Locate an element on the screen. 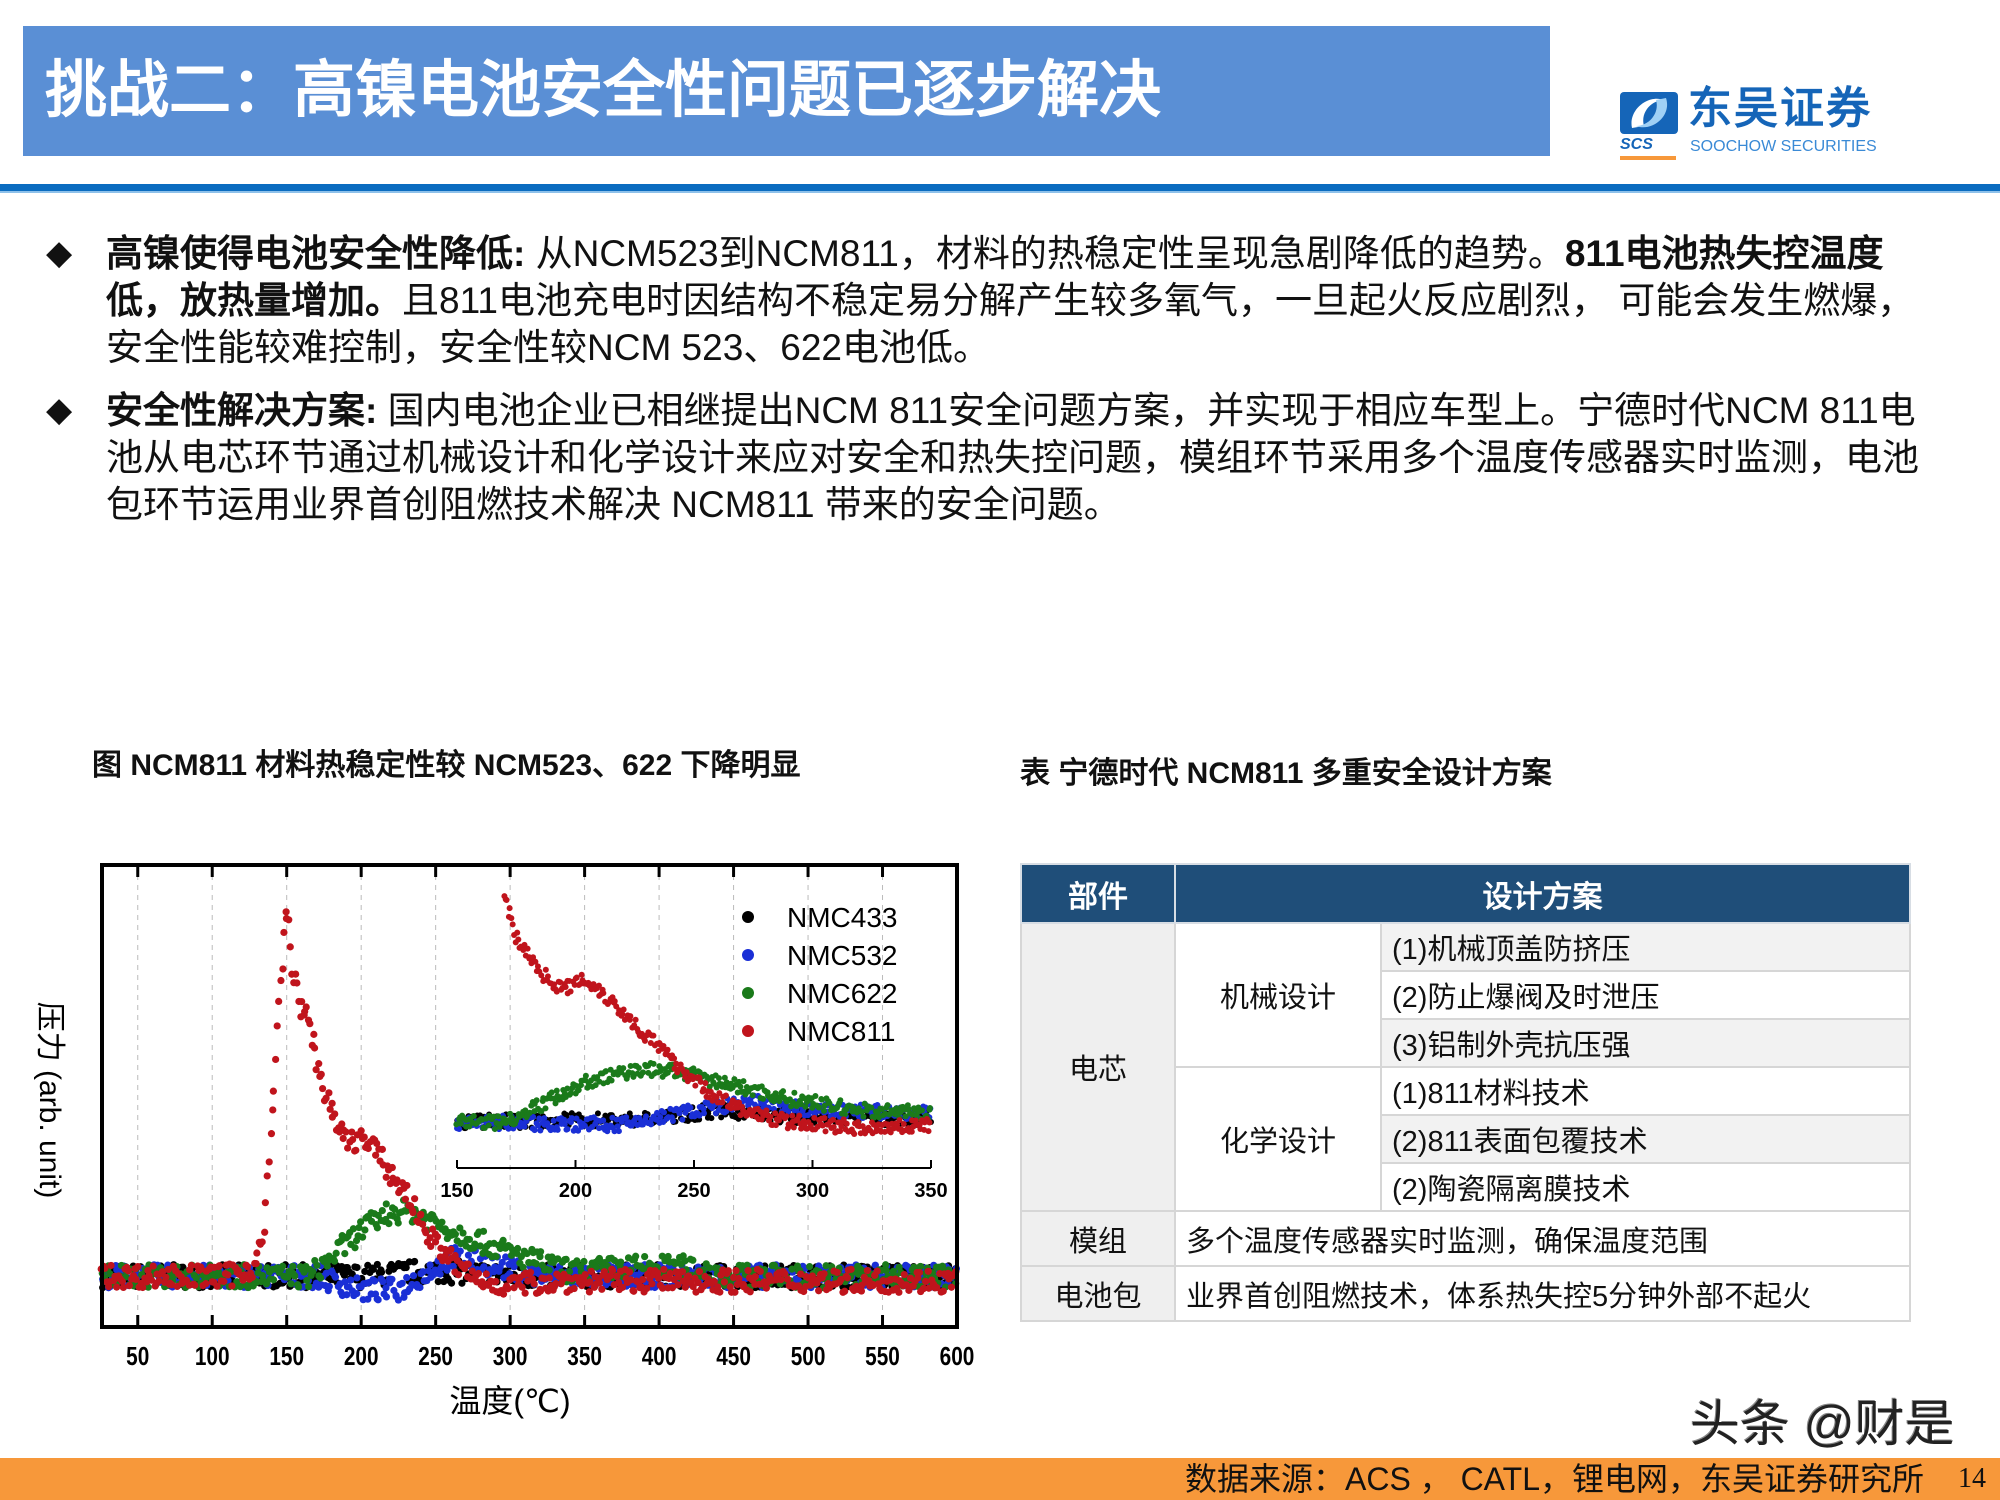  chart-legend: NMC433 NMC532 NMC622 NMC811 is located at coordinates (819, 974).